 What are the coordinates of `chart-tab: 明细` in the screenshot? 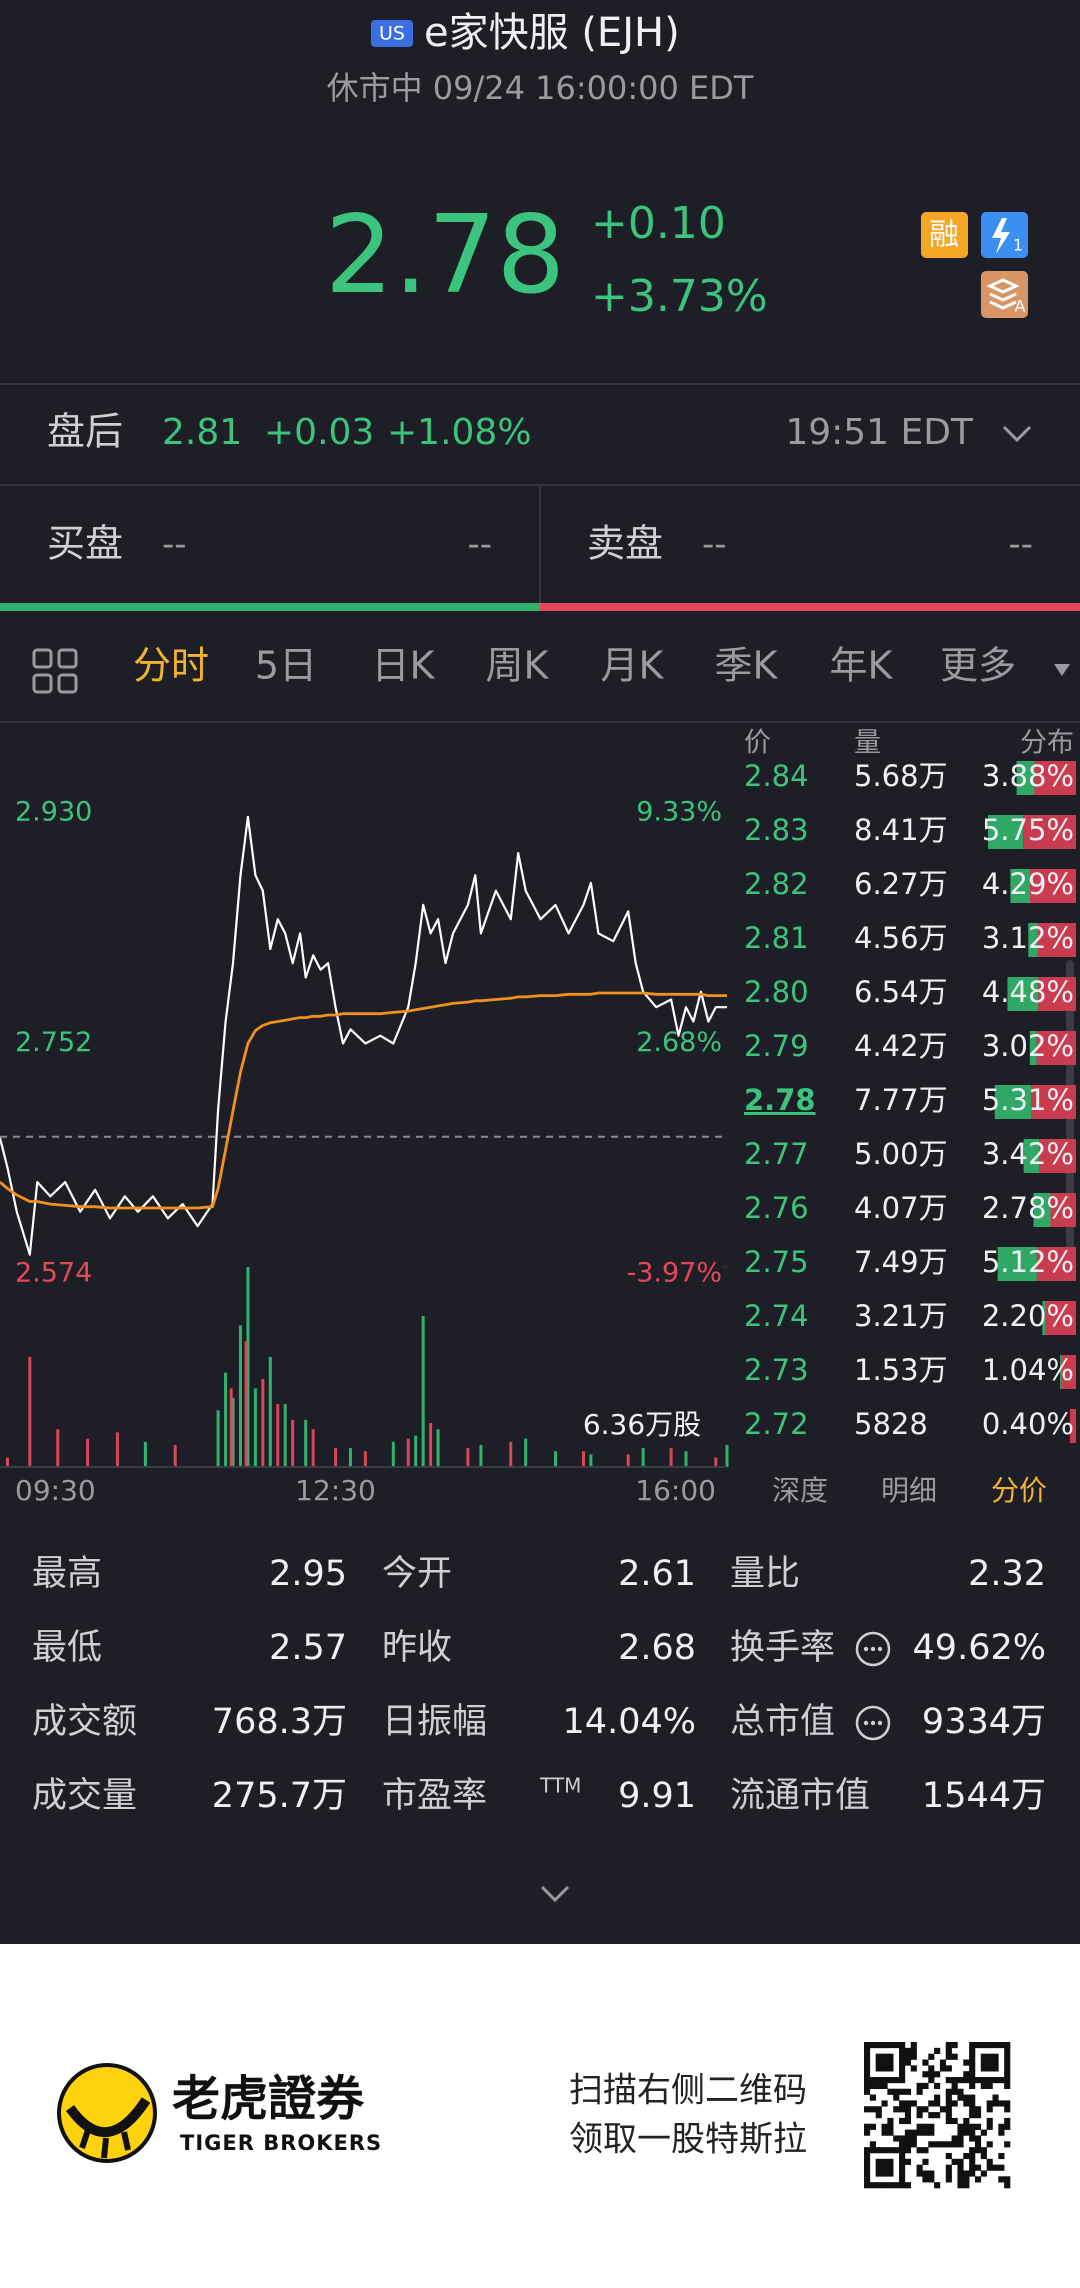 It's located at (909, 1490).